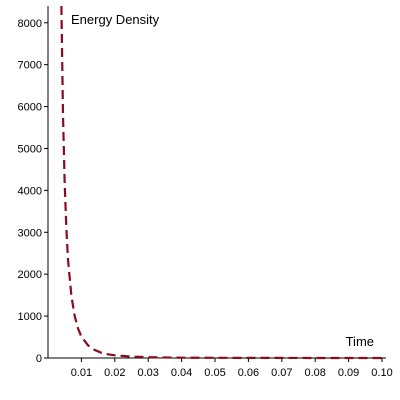 This screenshot has width=400, height=400. I want to click on y-tick-label: 8000, so click(30, 24).